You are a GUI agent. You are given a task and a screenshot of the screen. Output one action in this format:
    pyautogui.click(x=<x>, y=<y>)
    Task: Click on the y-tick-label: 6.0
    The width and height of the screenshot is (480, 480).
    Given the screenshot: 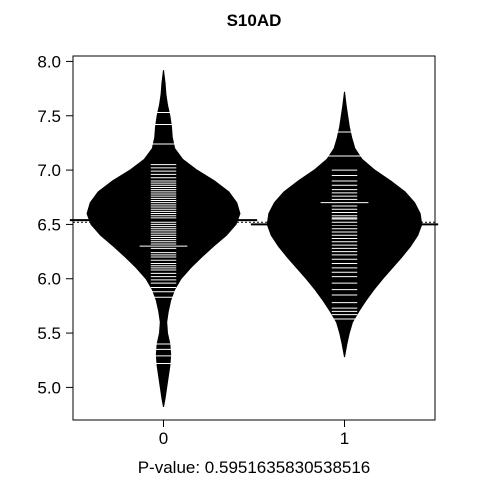 What is the action you would take?
    pyautogui.click(x=49, y=279)
    